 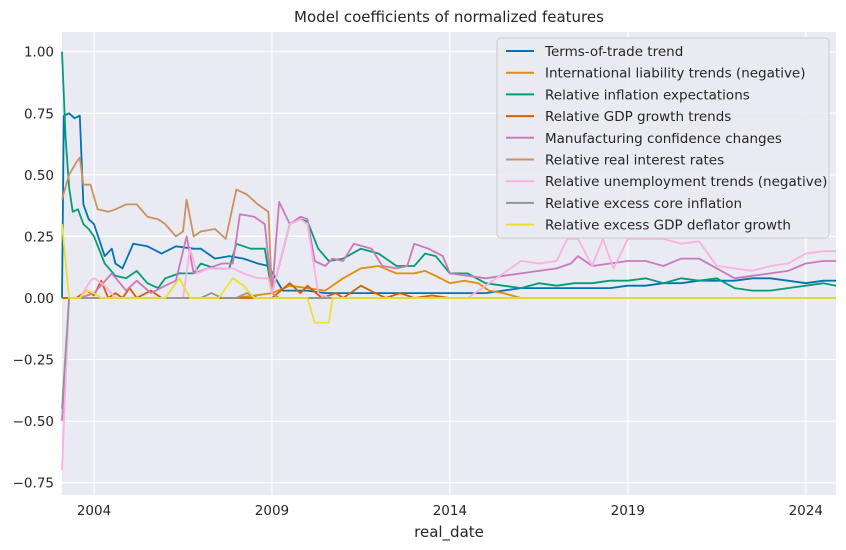 What do you see at coordinates (33, 422) in the screenshot?
I see `y-tick-label: −0.50` at bounding box center [33, 422].